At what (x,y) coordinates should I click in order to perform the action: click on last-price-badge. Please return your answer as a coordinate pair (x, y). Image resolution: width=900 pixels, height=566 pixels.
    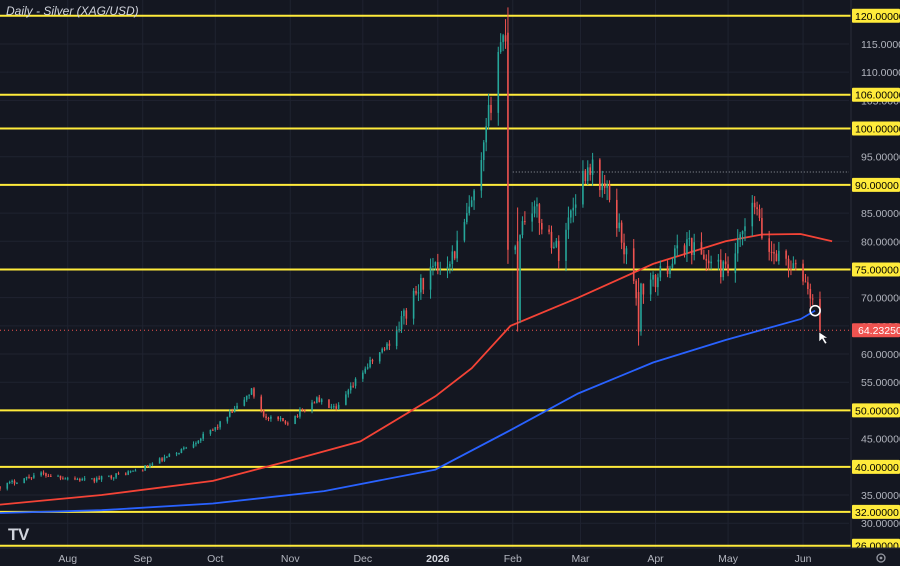
    Looking at the image, I should click on (876, 330).